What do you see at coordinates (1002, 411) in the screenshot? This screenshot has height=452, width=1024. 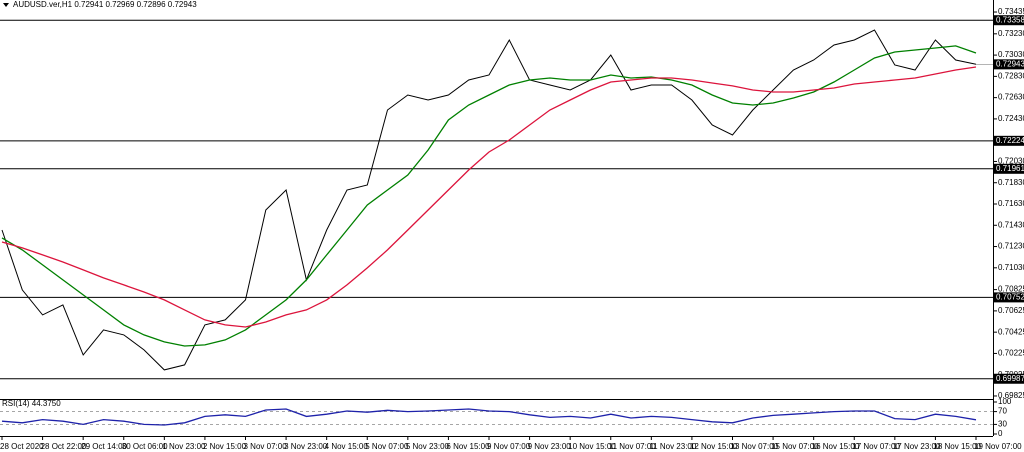 I see `rsi-tick-label: 70` at bounding box center [1002, 411].